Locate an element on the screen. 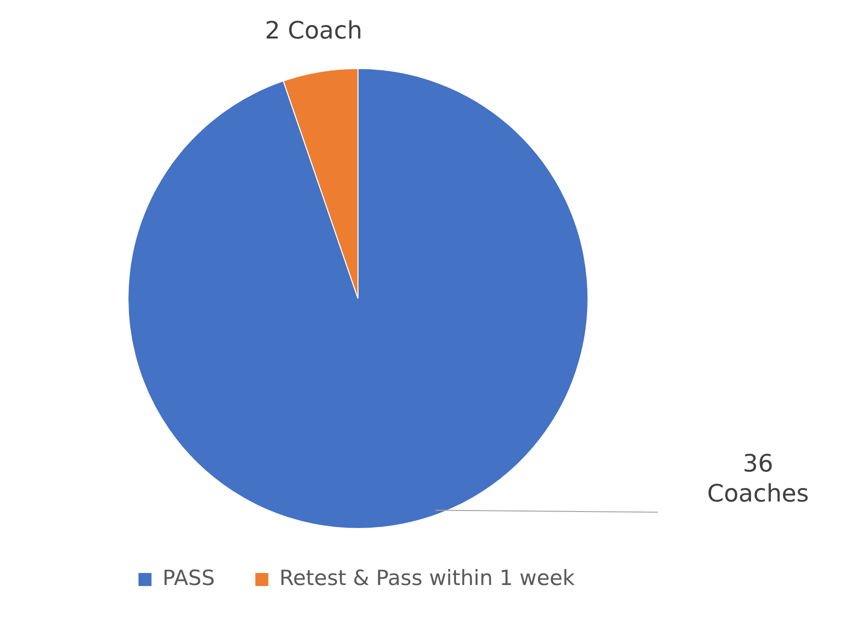 The image size is (846, 628). data-label: 36 Coaches is located at coordinates (758, 478).